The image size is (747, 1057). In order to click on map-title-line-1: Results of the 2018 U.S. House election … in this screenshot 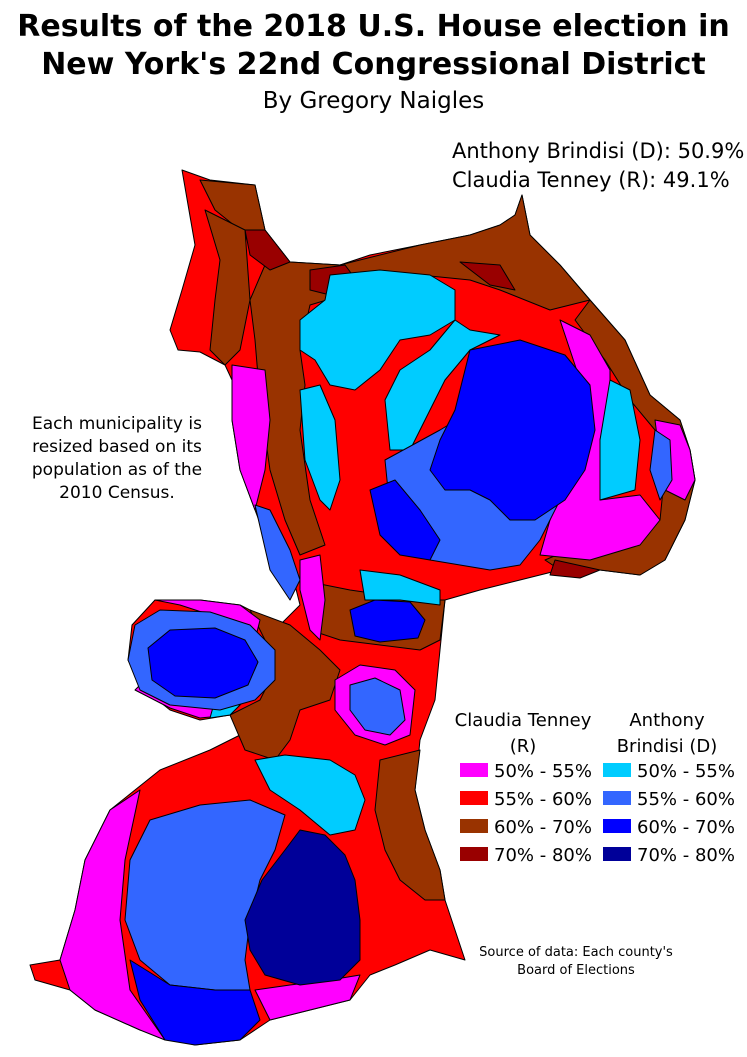, I will do `click(373, 26)`.